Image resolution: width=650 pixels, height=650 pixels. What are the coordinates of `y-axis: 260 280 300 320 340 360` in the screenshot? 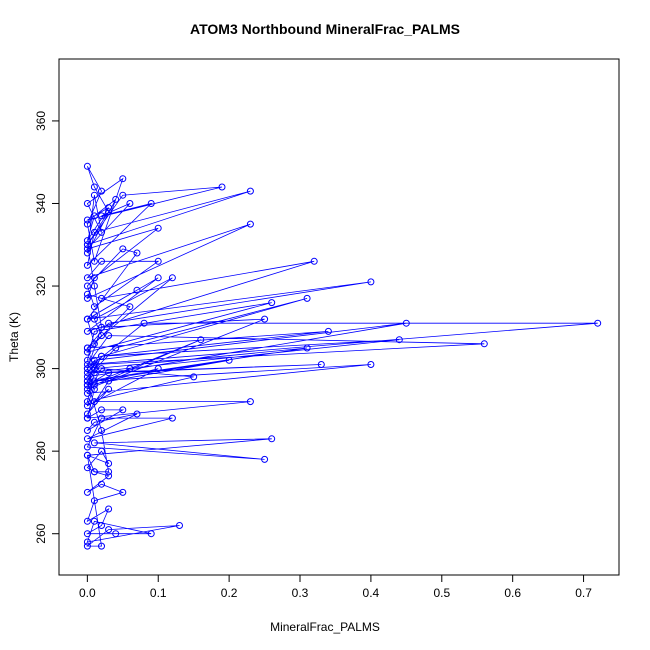 It's located at (47, 327).